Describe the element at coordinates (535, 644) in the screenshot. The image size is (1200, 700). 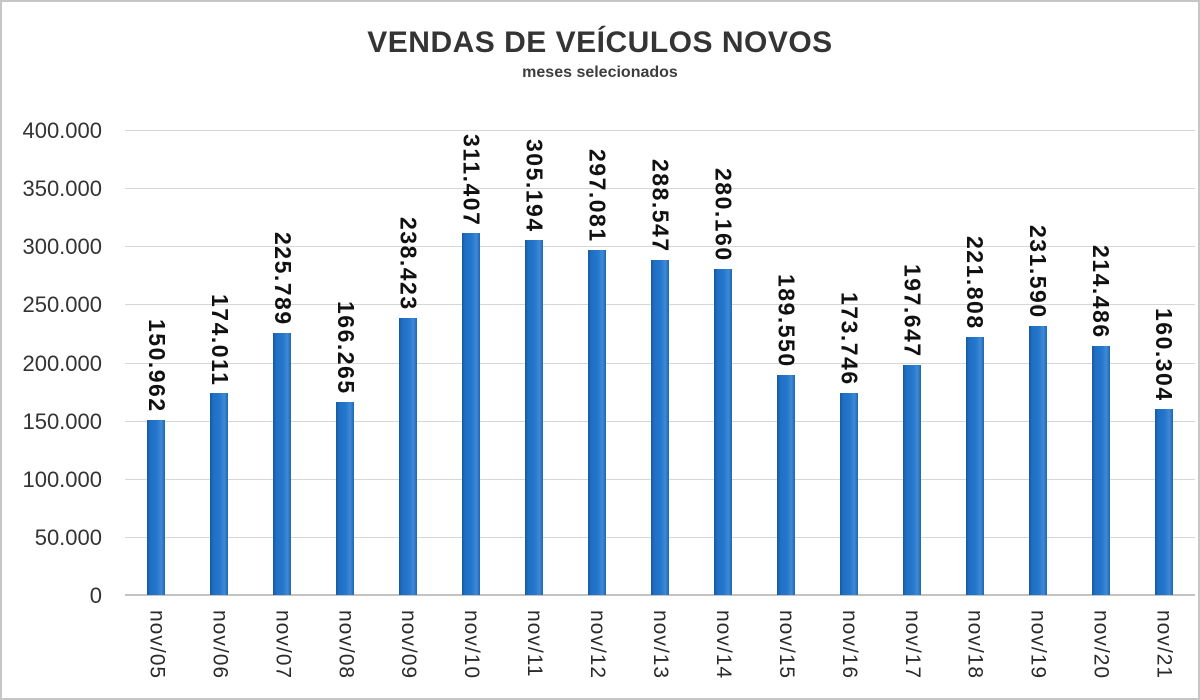
I see `x-axis-category-label: nov/11` at that location.